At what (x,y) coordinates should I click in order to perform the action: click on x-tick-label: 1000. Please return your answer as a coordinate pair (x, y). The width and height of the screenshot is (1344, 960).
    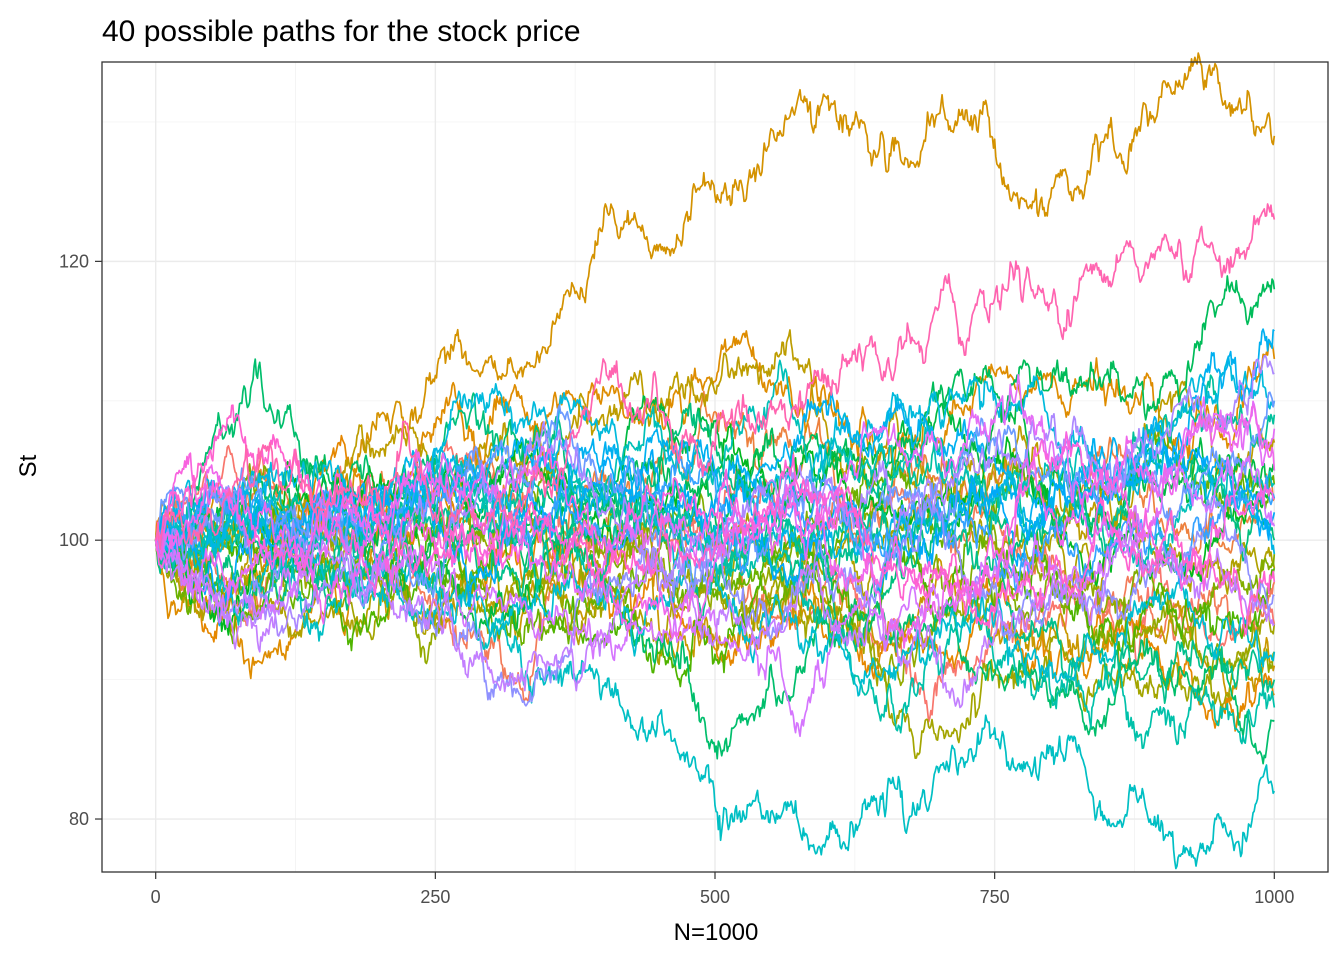
    Looking at the image, I should click on (1274, 897).